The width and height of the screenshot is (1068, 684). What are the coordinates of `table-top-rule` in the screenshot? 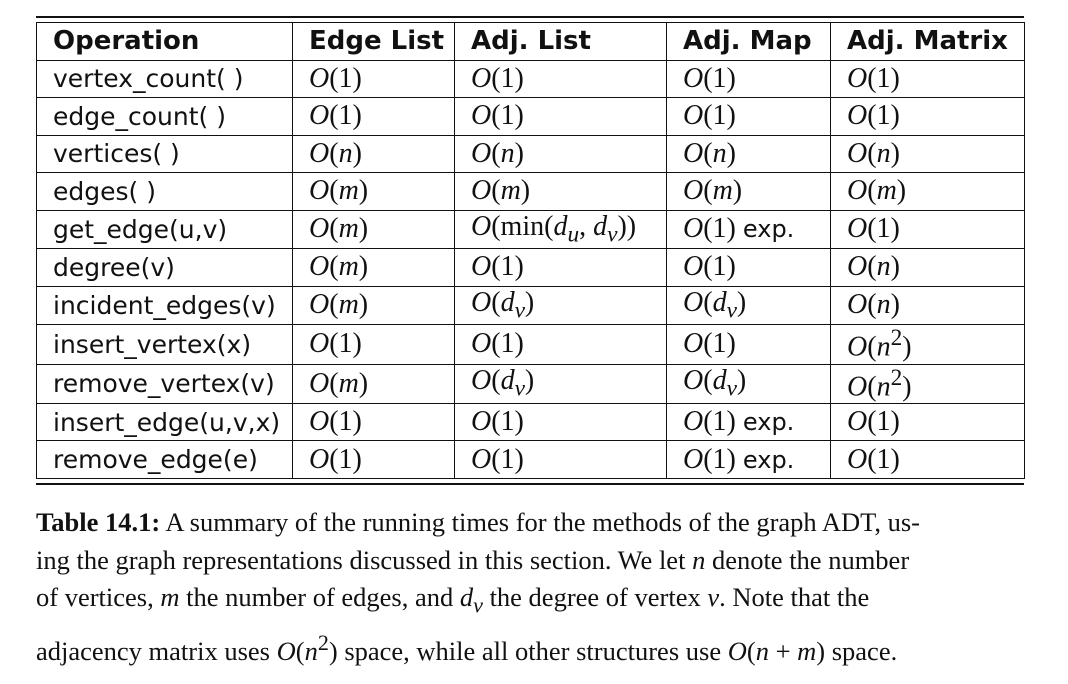 It's located at (530, 17).